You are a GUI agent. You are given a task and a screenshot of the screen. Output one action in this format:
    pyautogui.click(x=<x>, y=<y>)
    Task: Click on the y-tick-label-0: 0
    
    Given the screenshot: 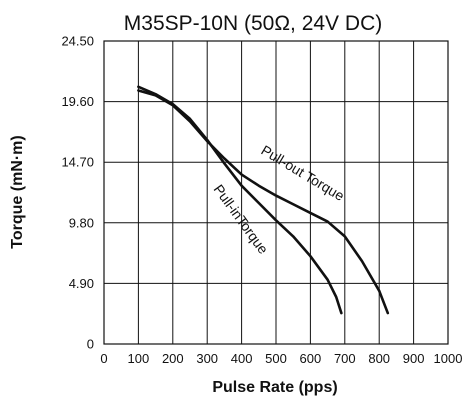 What is the action you would take?
    pyautogui.click(x=90, y=344)
    